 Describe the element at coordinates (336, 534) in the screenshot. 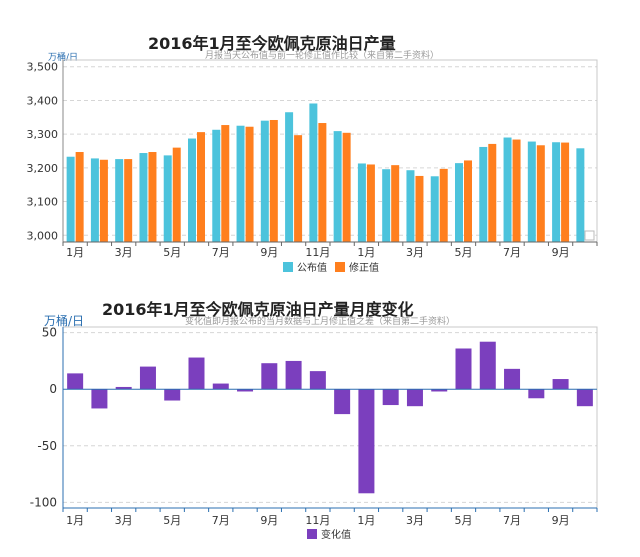

I see `legend-label: 变化值` at that location.